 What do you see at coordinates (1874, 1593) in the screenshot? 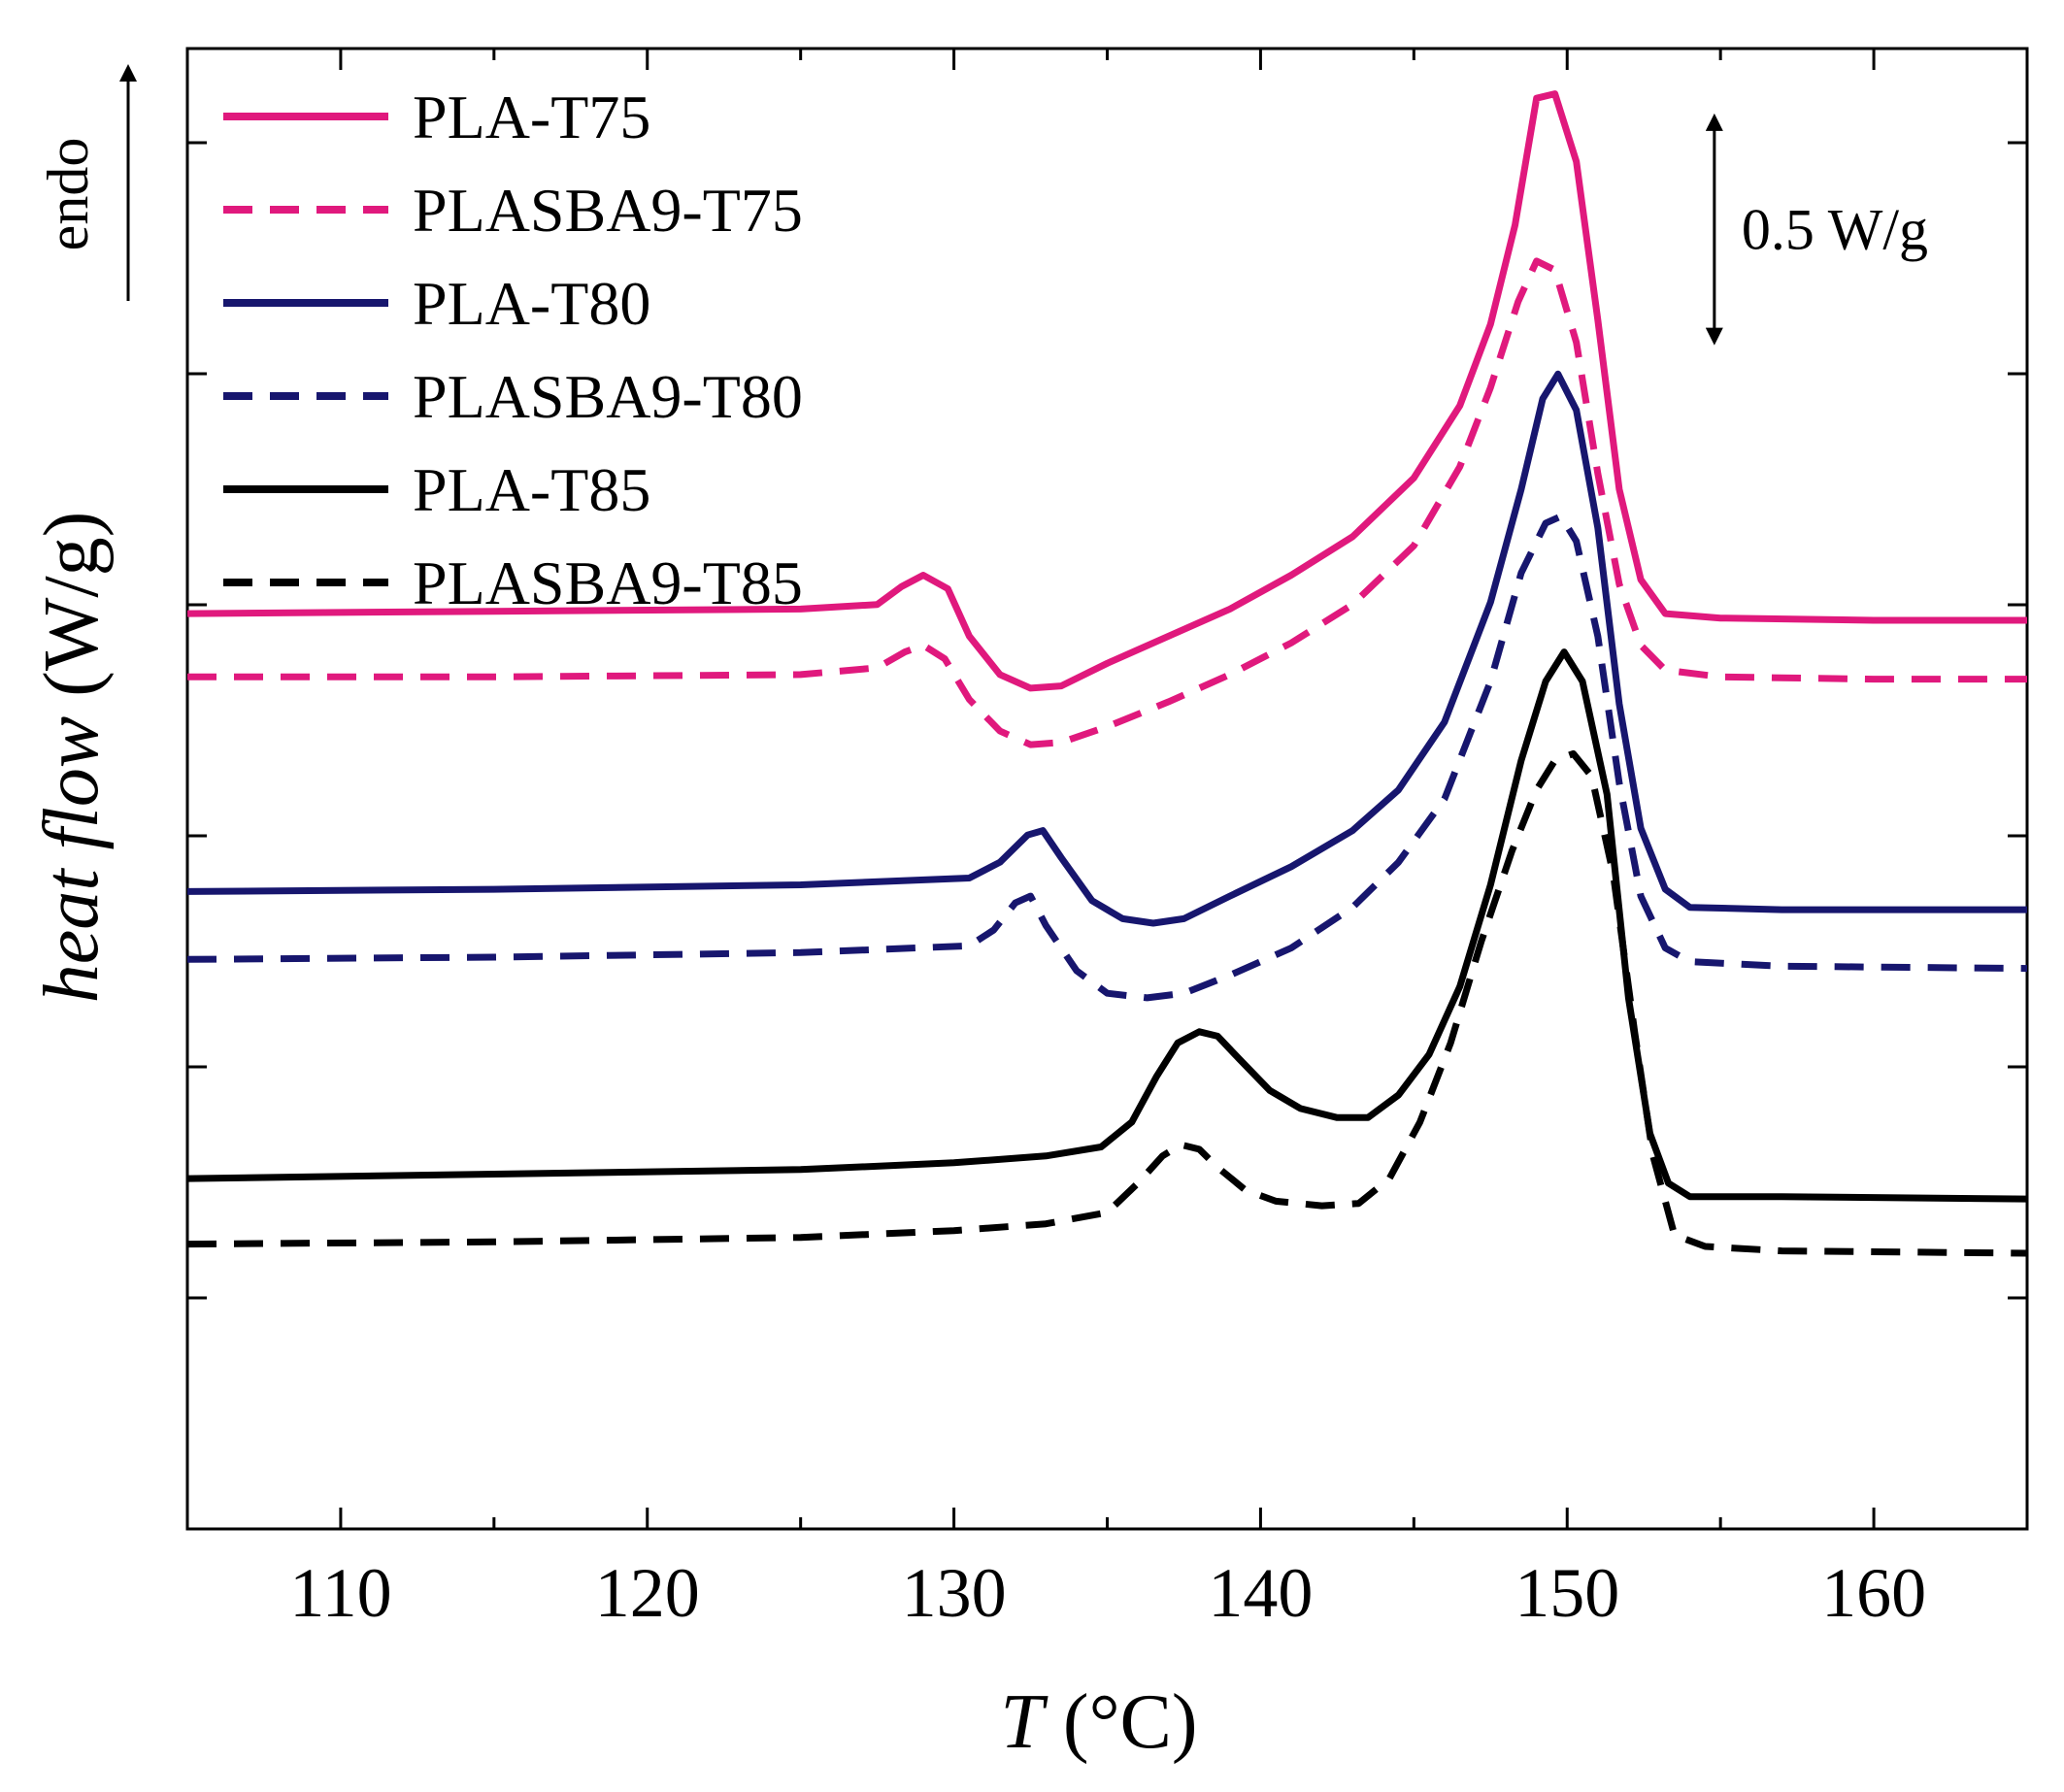
I see `x-tick-label: 160` at bounding box center [1874, 1593].